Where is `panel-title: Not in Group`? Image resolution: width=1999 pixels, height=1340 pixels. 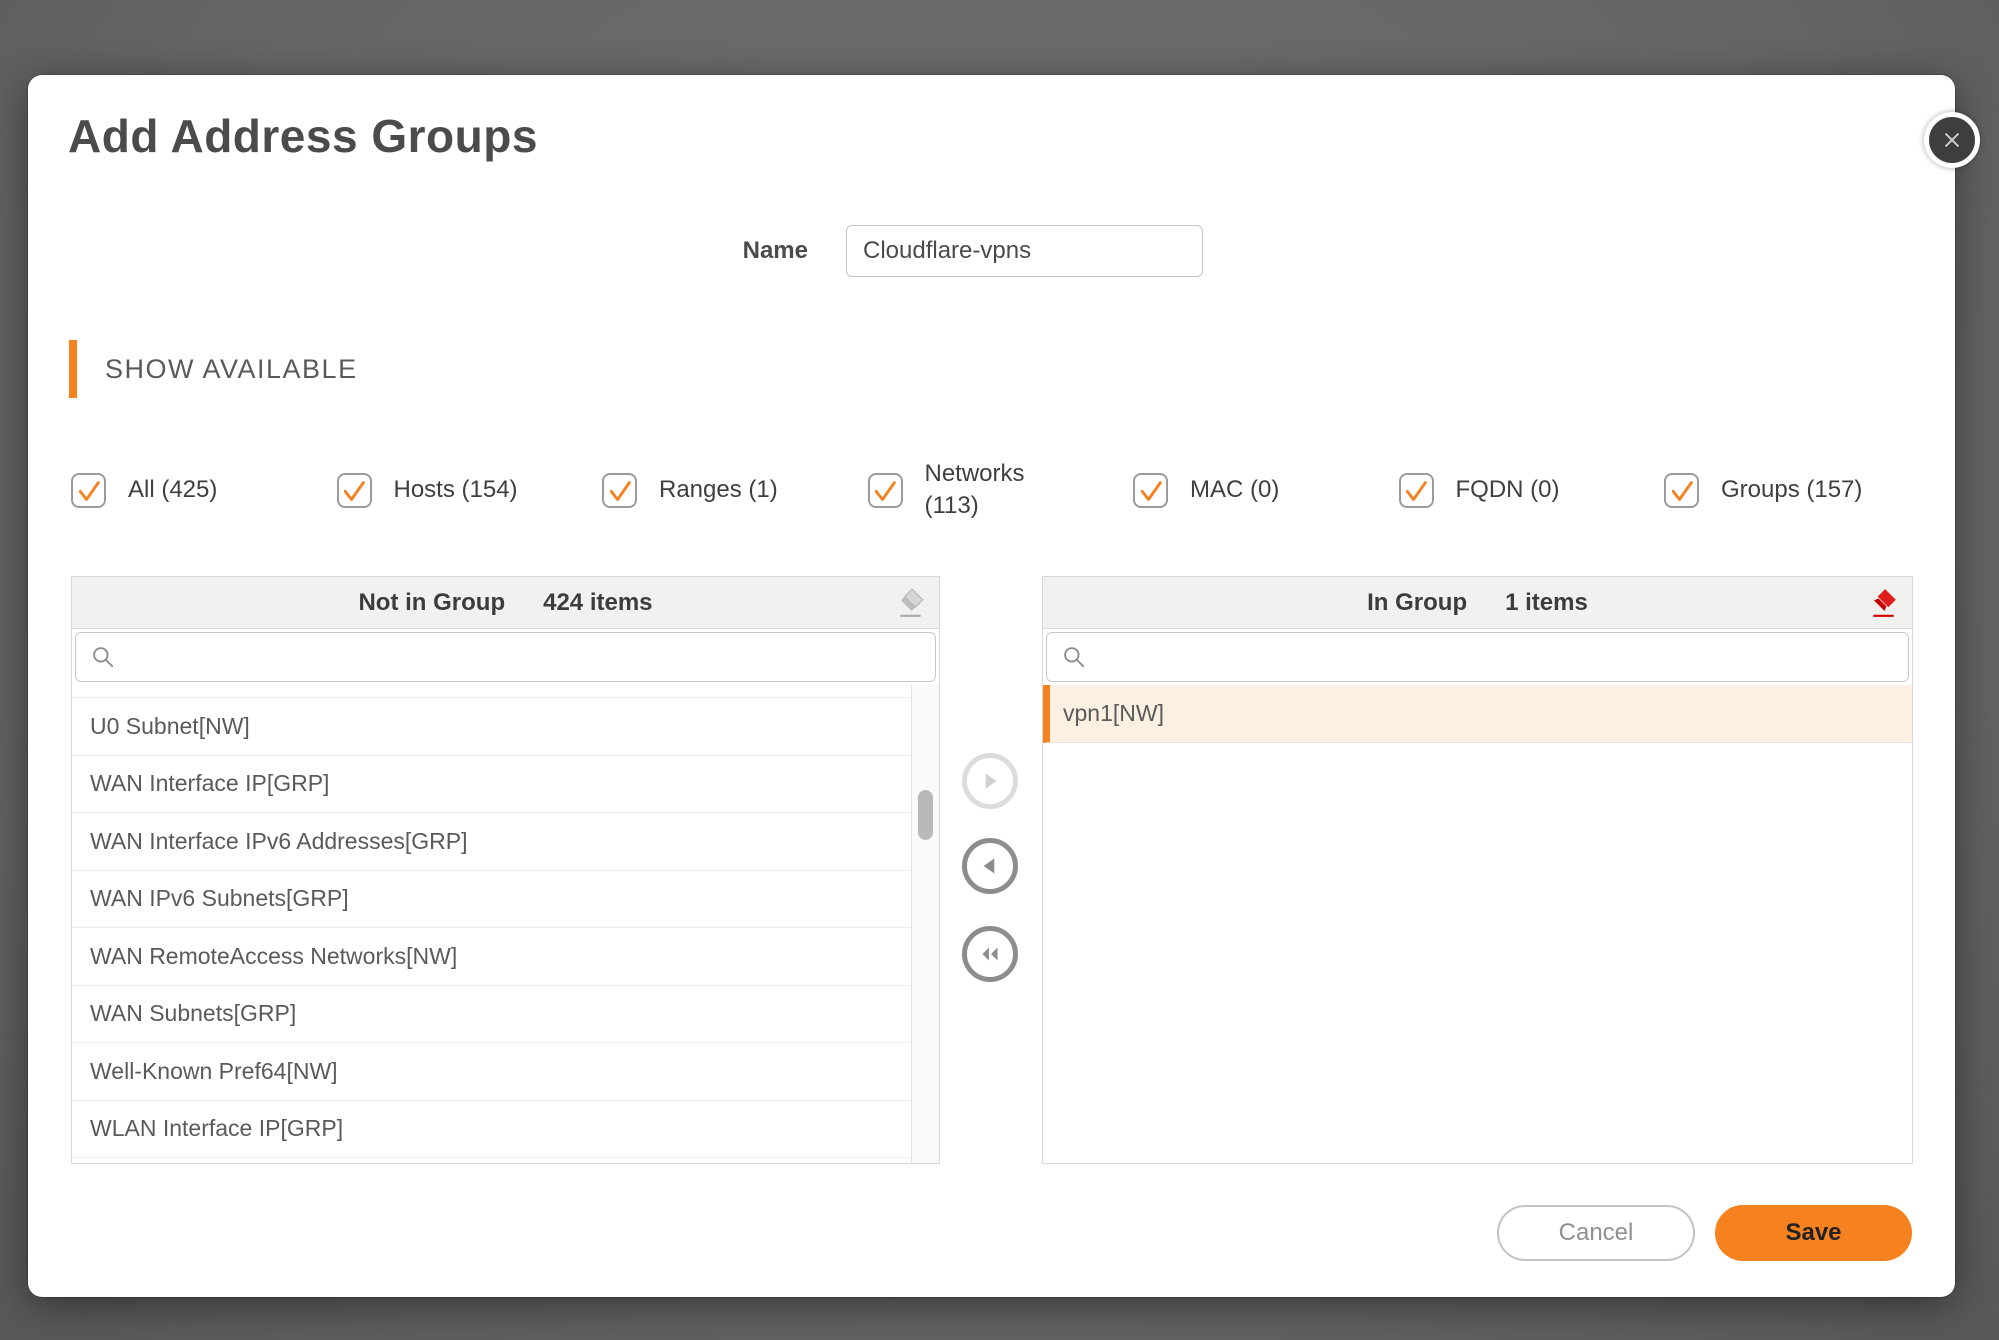 panel-title: Not in Group is located at coordinates (432, 602).